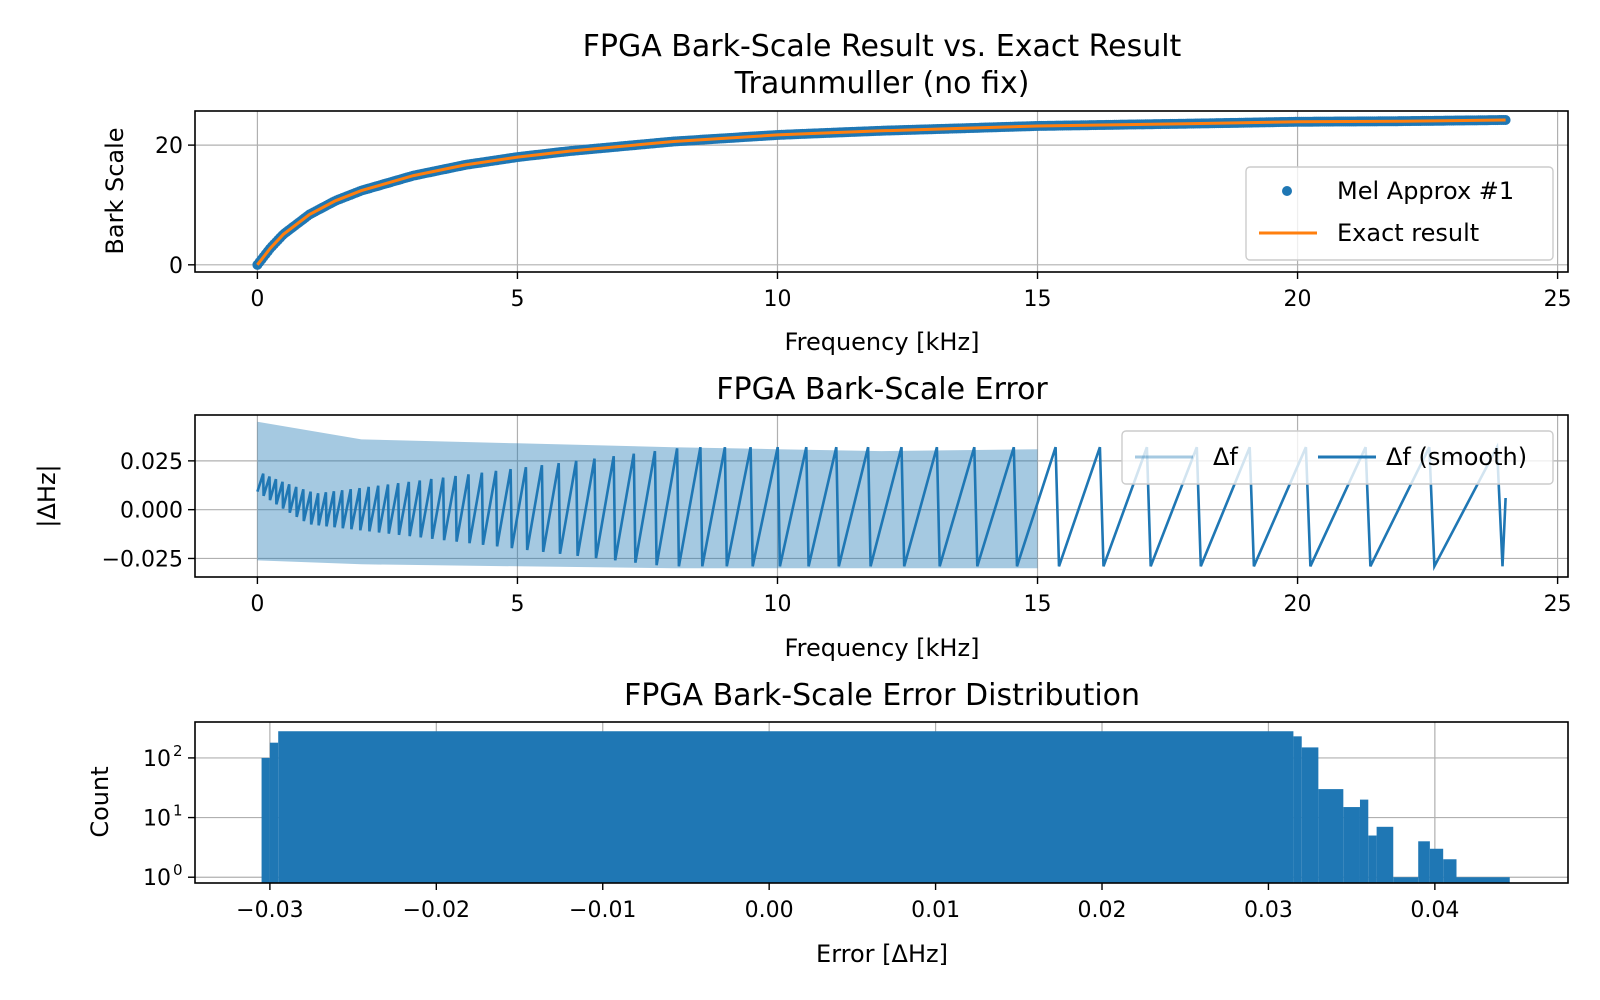 This screenshot has height=1000, width=1600. Describe the element at coordinates (882, 695) in the screenshot. I see `panel3-title: FPGA Bark-Scale Error Distribution` at that location.